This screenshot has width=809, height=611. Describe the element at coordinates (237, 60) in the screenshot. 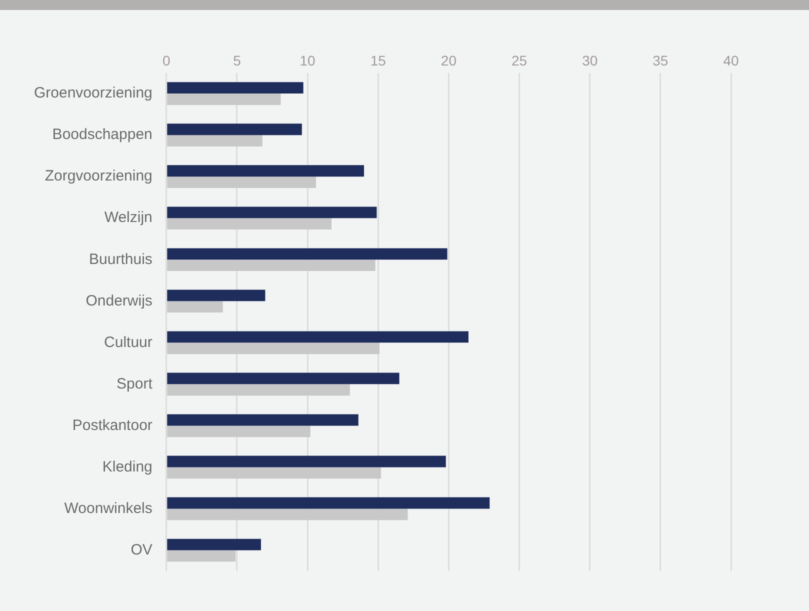

I see `x-tick-label: 5` at that location.